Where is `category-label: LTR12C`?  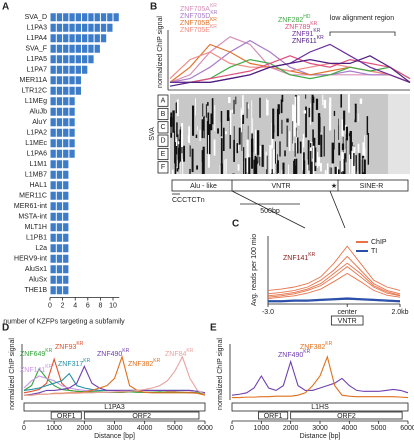
category-label: LTR12C is located at coordinates (34, 91).